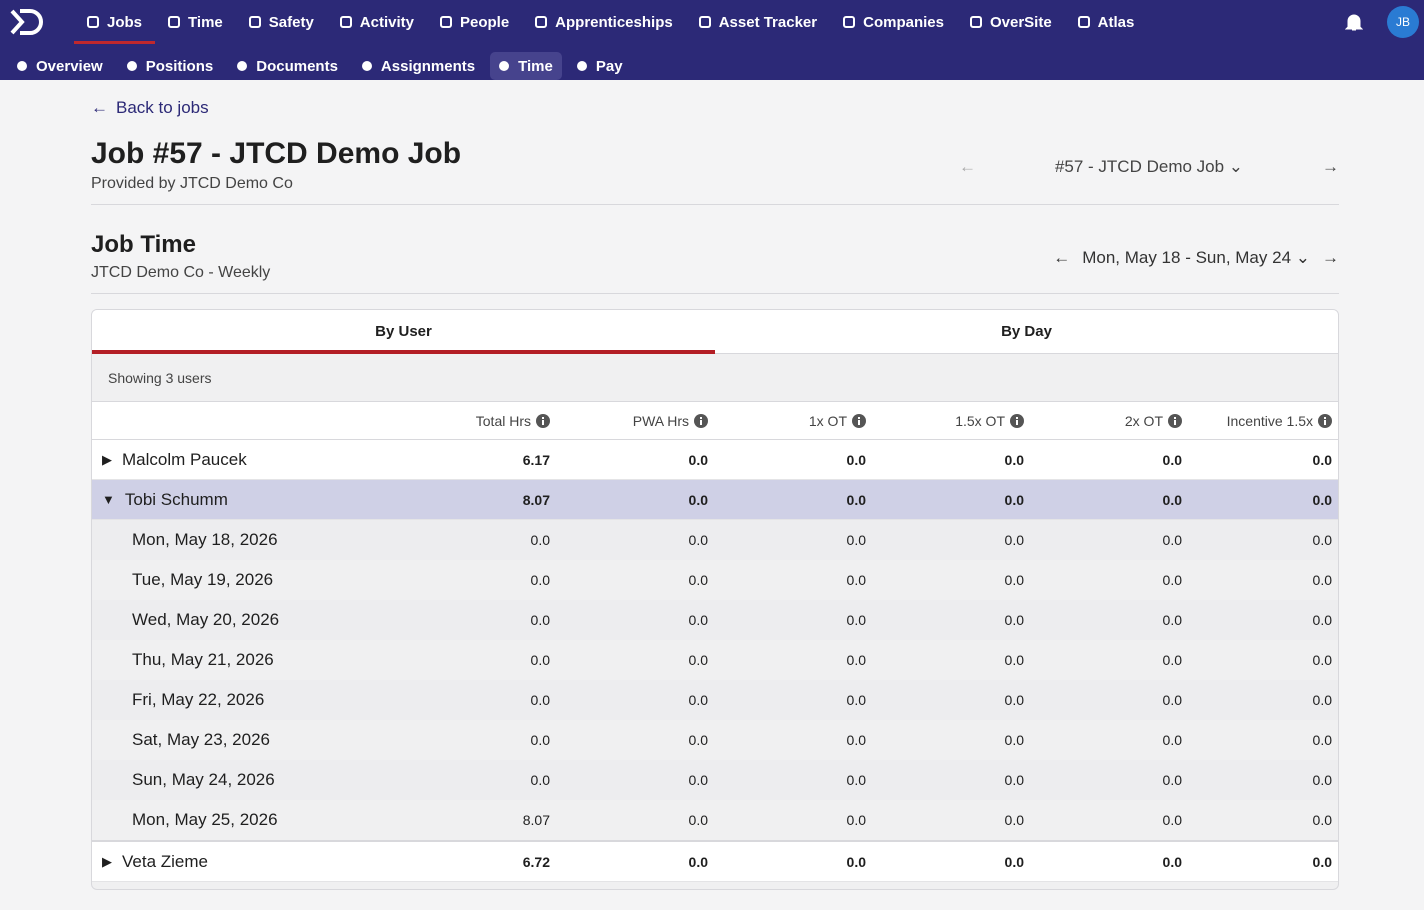  Describe the element at coordinates (1106, 22) in the screenshot. I see `nav-item: Atlas` at that location.